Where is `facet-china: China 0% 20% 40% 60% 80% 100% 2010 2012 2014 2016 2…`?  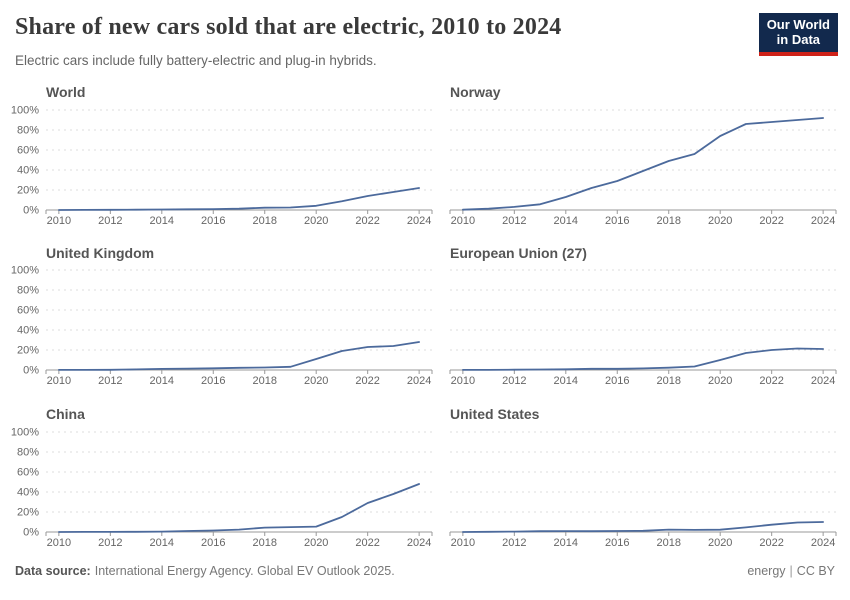 facet-china: China 0% 20% 40% 60% 80% 100% 2010 2012 2014 2016 2… is located at coordinates (222, 477).